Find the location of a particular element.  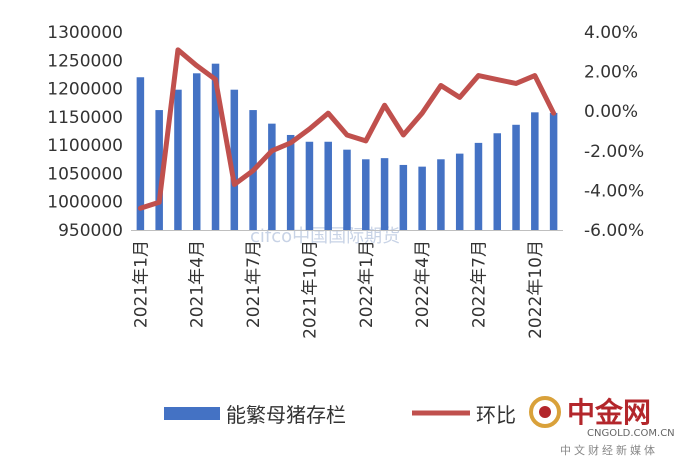

left-tick-label: 1150000 is located at coordinates (85, 118).